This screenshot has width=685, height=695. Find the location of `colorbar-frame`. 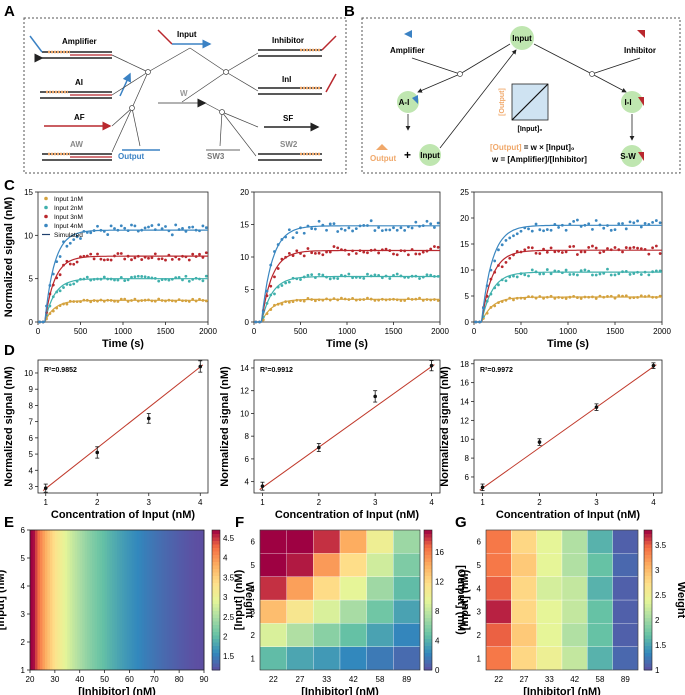

colorbar-frame is located at coordinates (428, 600).